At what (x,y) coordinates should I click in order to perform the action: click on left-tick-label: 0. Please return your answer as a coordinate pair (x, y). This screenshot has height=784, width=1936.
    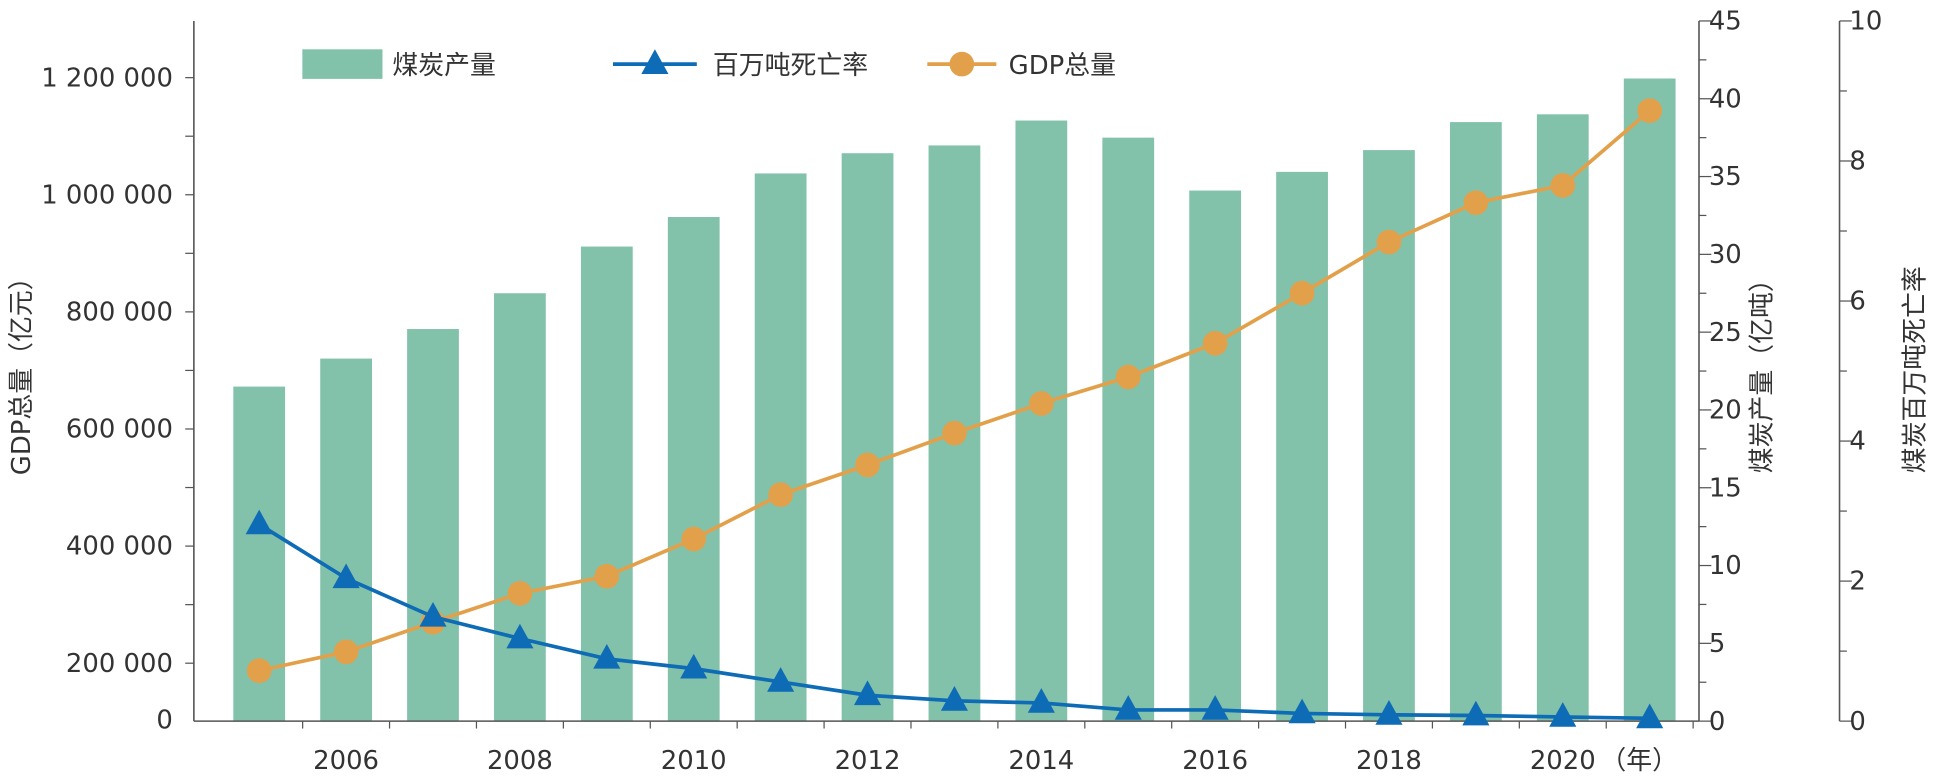
    Looking at the image, I should click on (164, 721).